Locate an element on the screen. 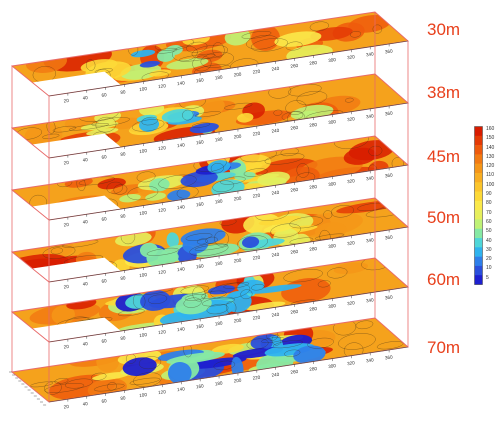 The width and height of the screenshot is (500, 442). depth-label-70m: 70m is located at coordinates (444, 347).